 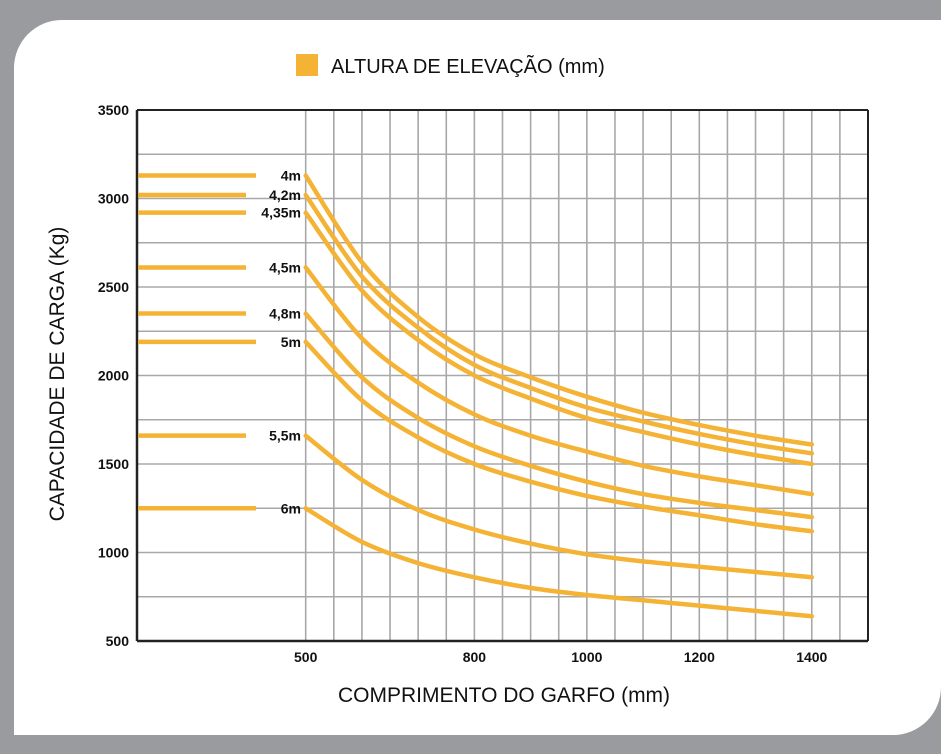 What do you see at coordinates (307, 65) in the screenshot?
I see `legend-swatch` at bounding box center [307, 65].